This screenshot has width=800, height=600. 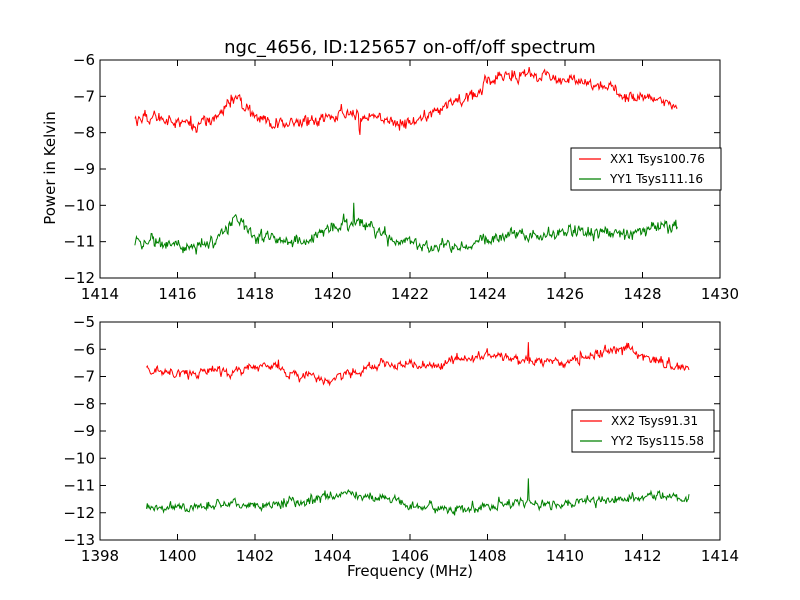 What do you see at coordinates (410, 571) in the screenshot?
I see `bottom-x-axis-label: Frequency (MHz)` at bounding box center [410, 571].